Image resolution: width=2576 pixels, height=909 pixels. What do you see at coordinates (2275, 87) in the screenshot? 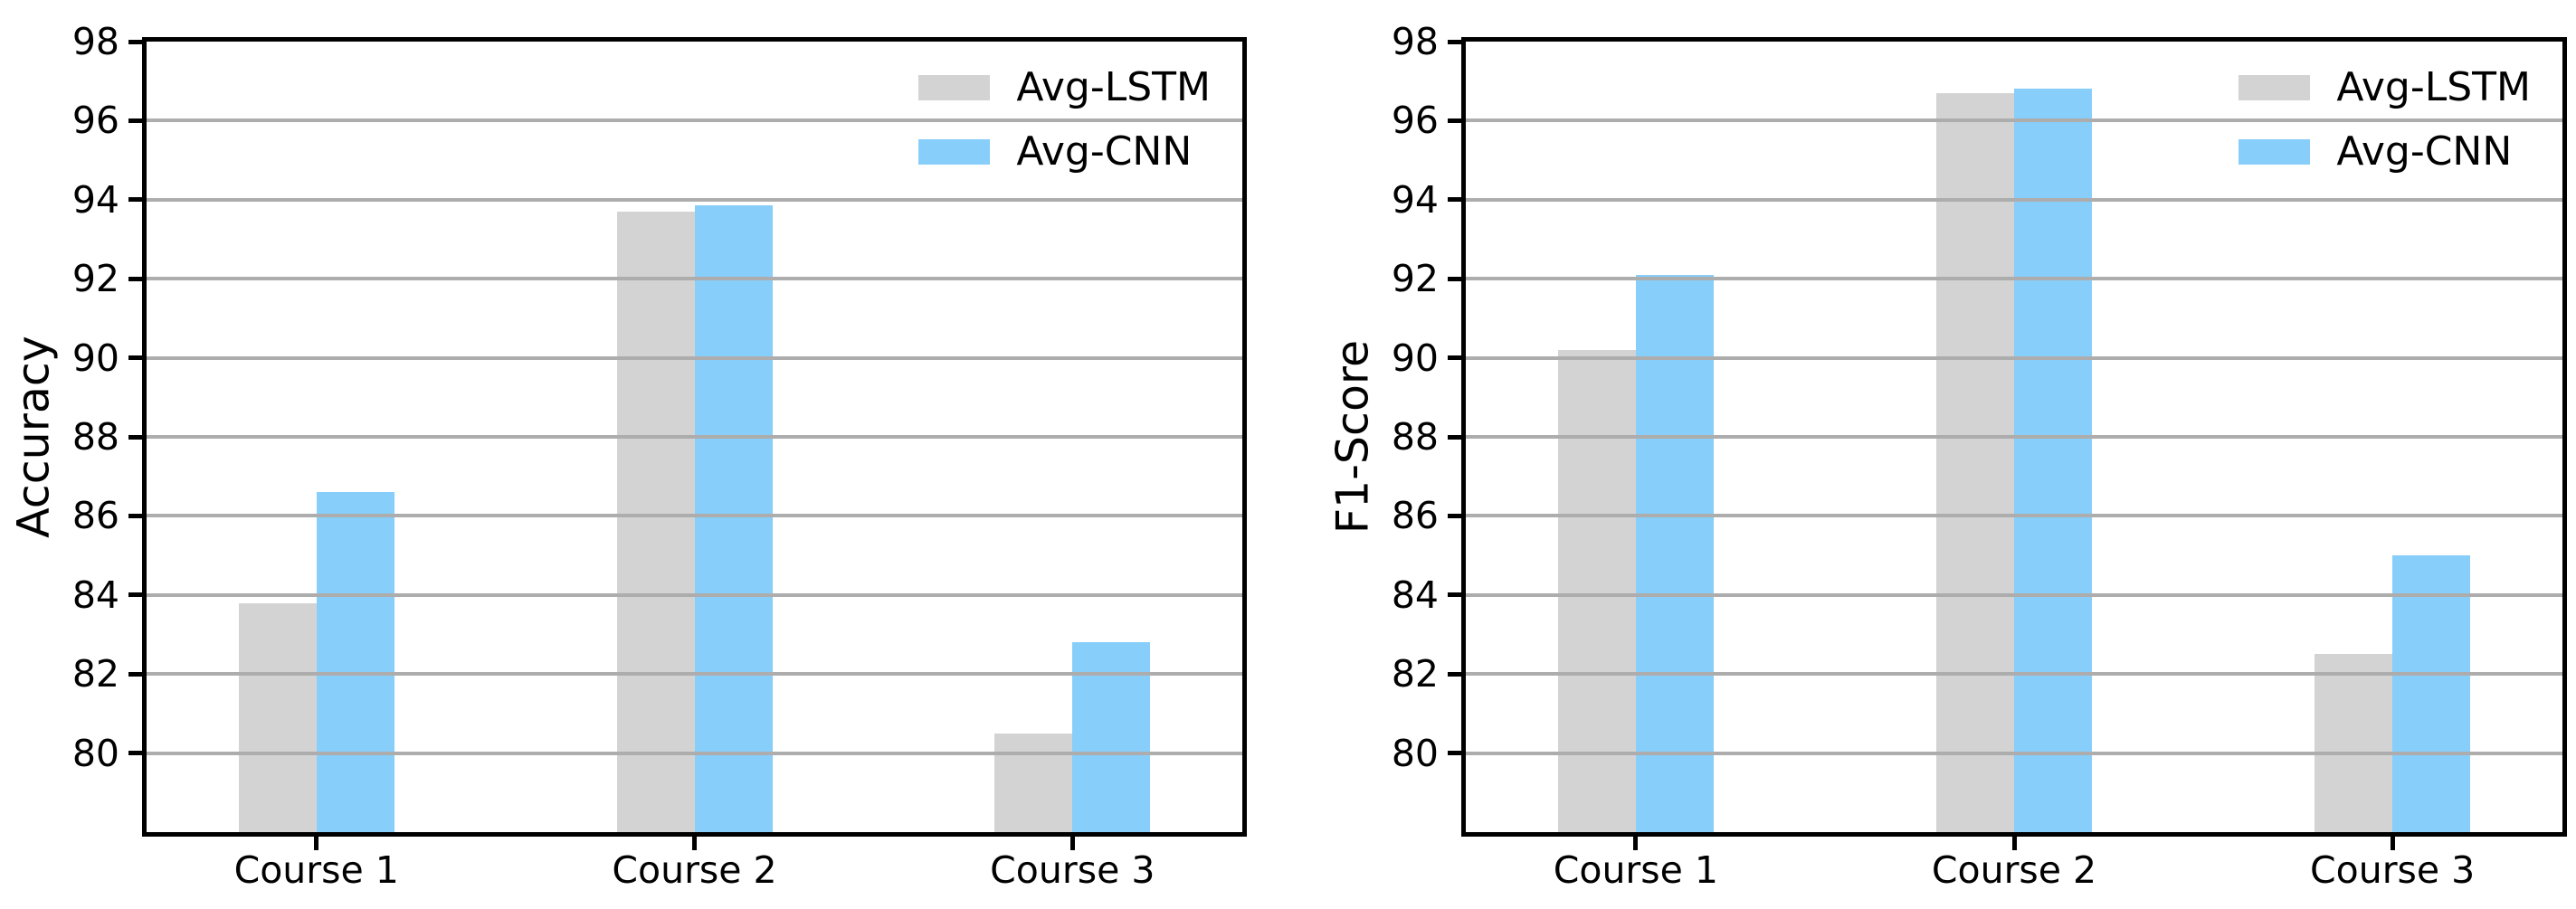
I see `legend-swatch-avg-lstm` at bounding box center [2275, 87].